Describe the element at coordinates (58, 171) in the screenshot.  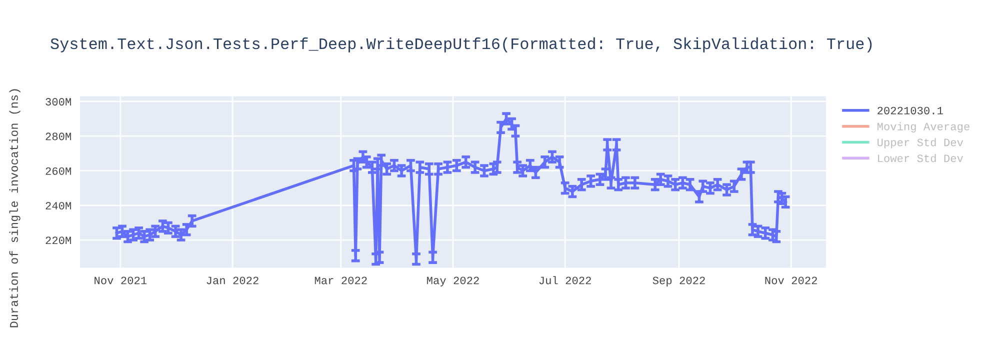
I see `y-tick-label: 260M` at that location.